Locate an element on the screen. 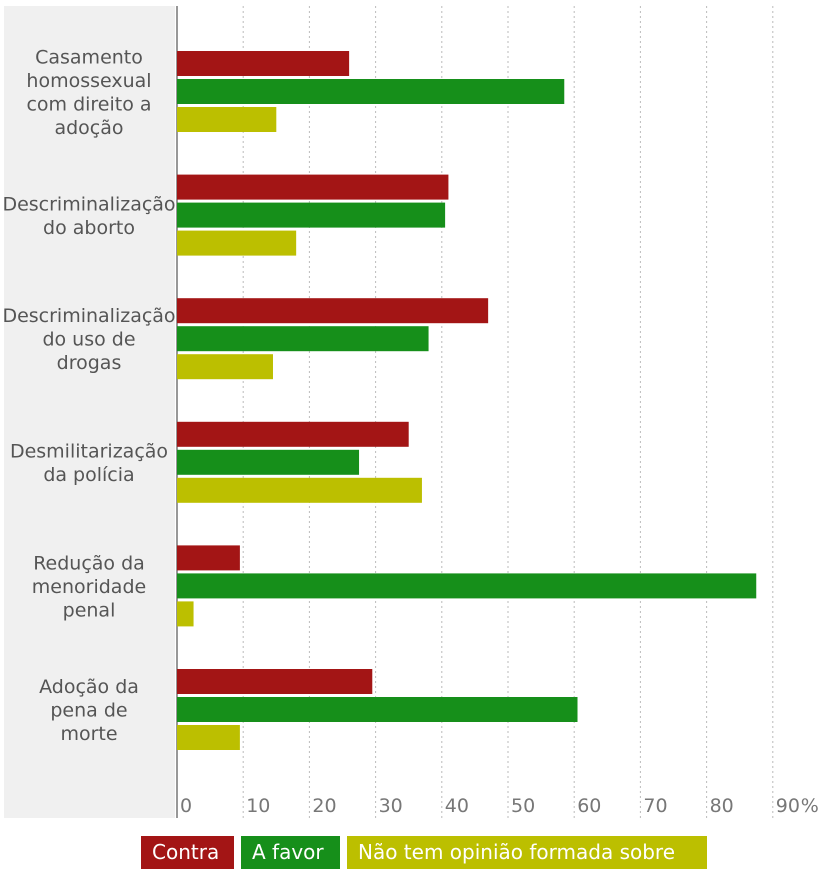 The width and height of the screenshot is (822, 870). legend-item-nao-tem-opiniao: Não tem opinião formada sobre is located at coordinates (527, 852).